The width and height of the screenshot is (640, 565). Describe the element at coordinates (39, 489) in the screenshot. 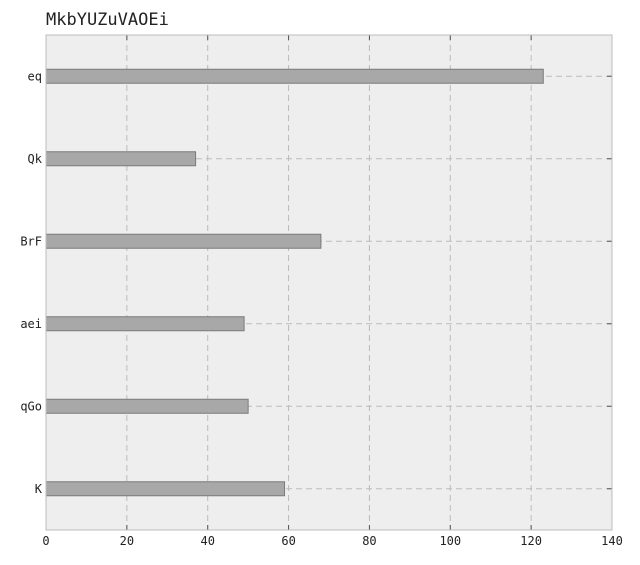

I see `y-tick-label: K` at that location.